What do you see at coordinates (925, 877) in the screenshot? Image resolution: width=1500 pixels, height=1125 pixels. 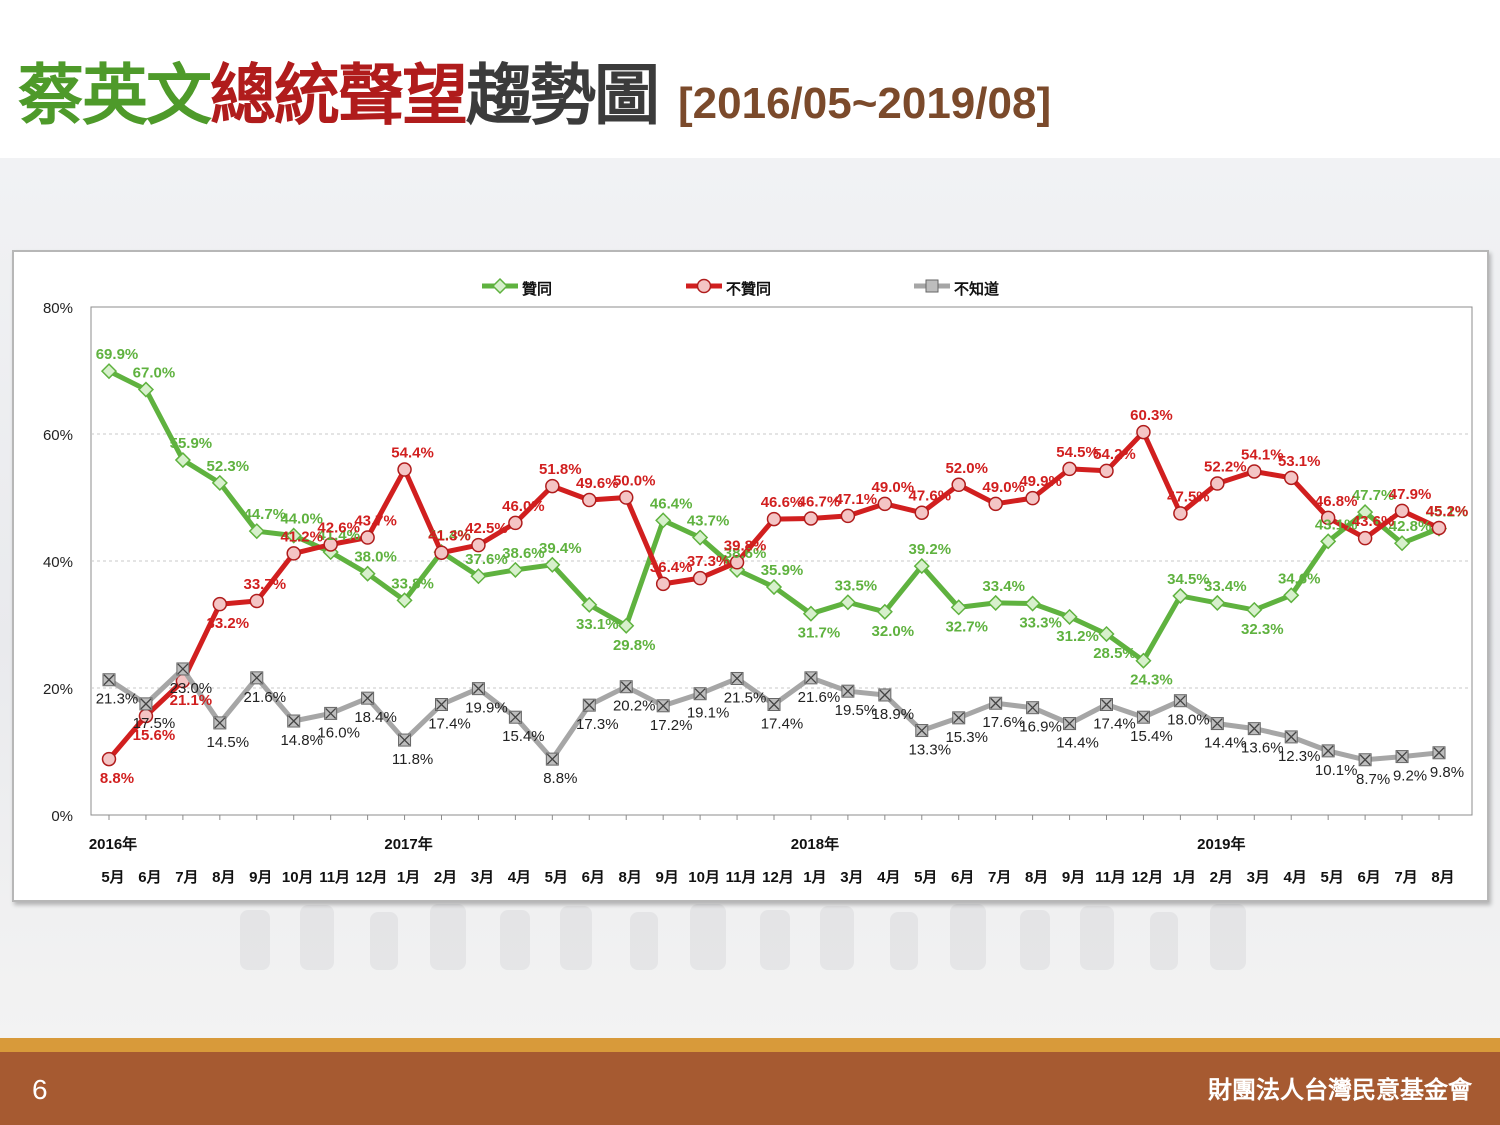 I see `x-tick-label: 5月` at bounding box center [925, 877].